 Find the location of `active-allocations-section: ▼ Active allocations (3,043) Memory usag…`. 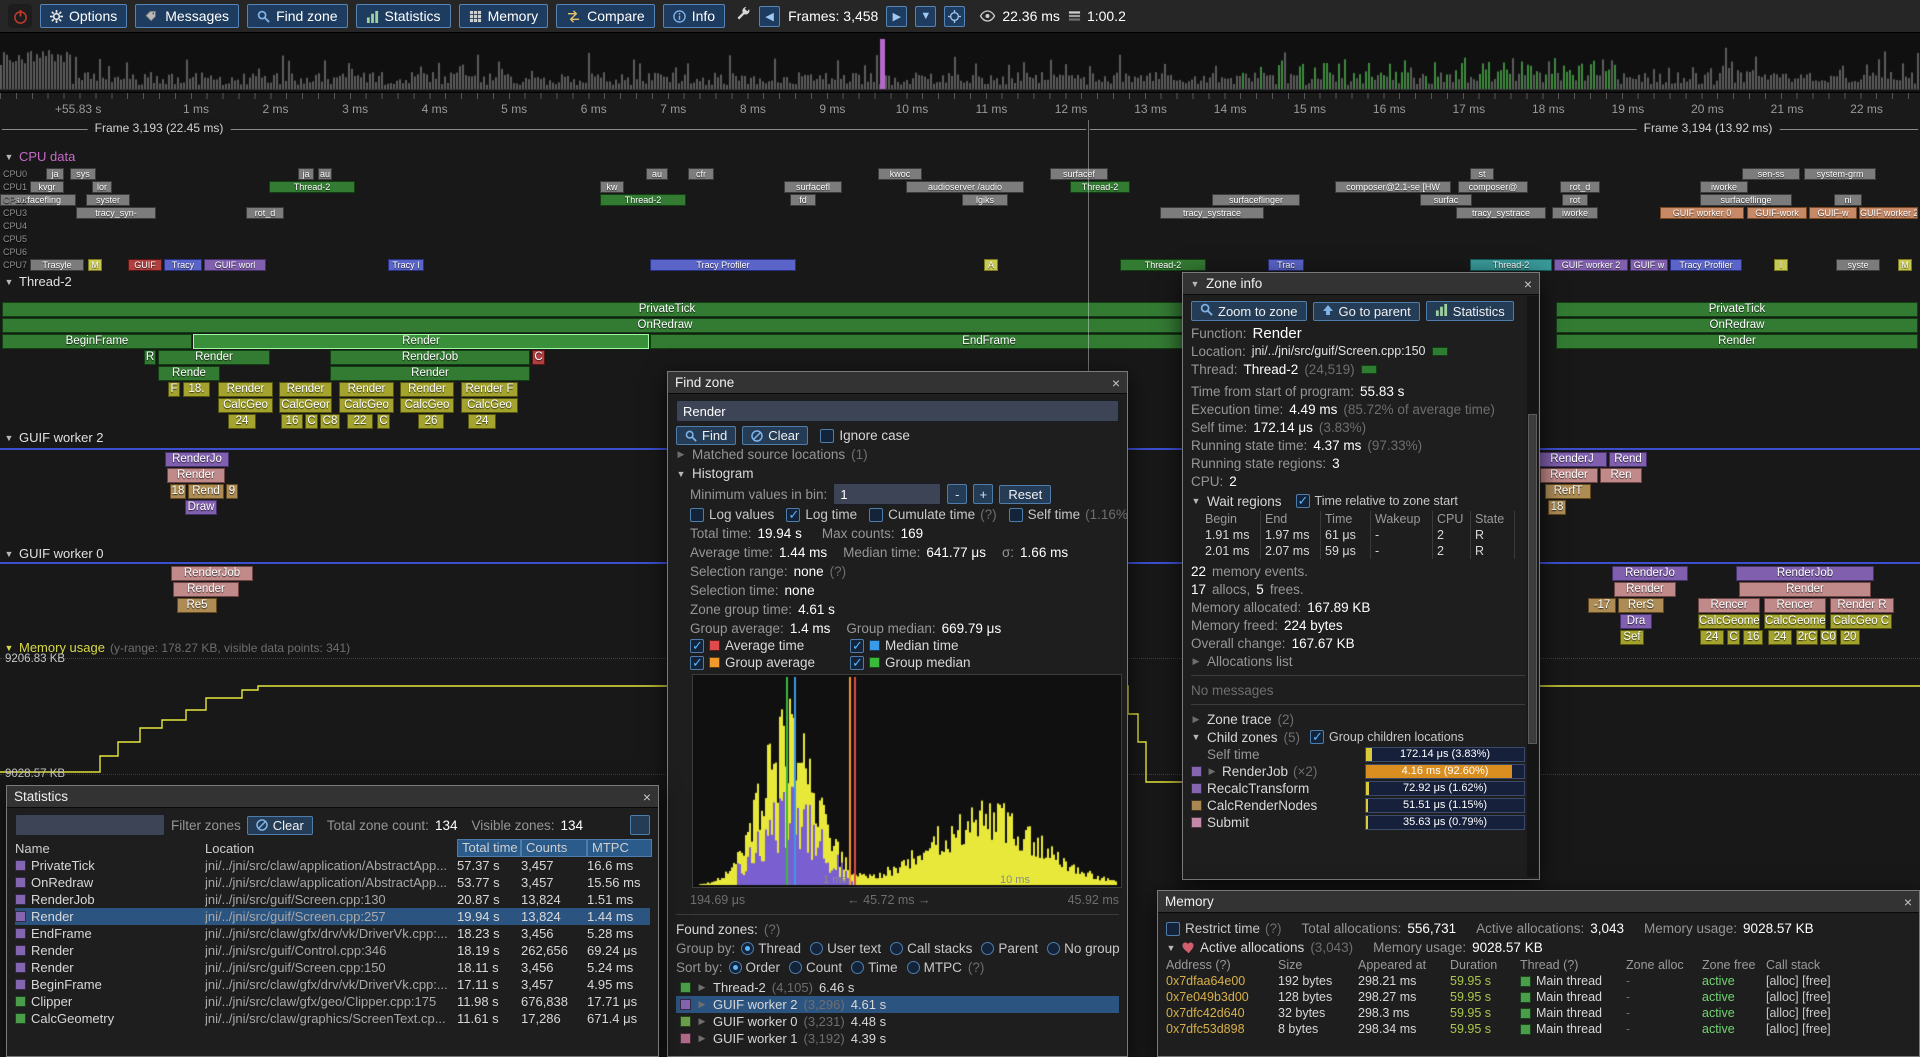

active-allocations-section: ▼ Active allocations (3,043) Memory usag… is located at coordinates (1538, 947).